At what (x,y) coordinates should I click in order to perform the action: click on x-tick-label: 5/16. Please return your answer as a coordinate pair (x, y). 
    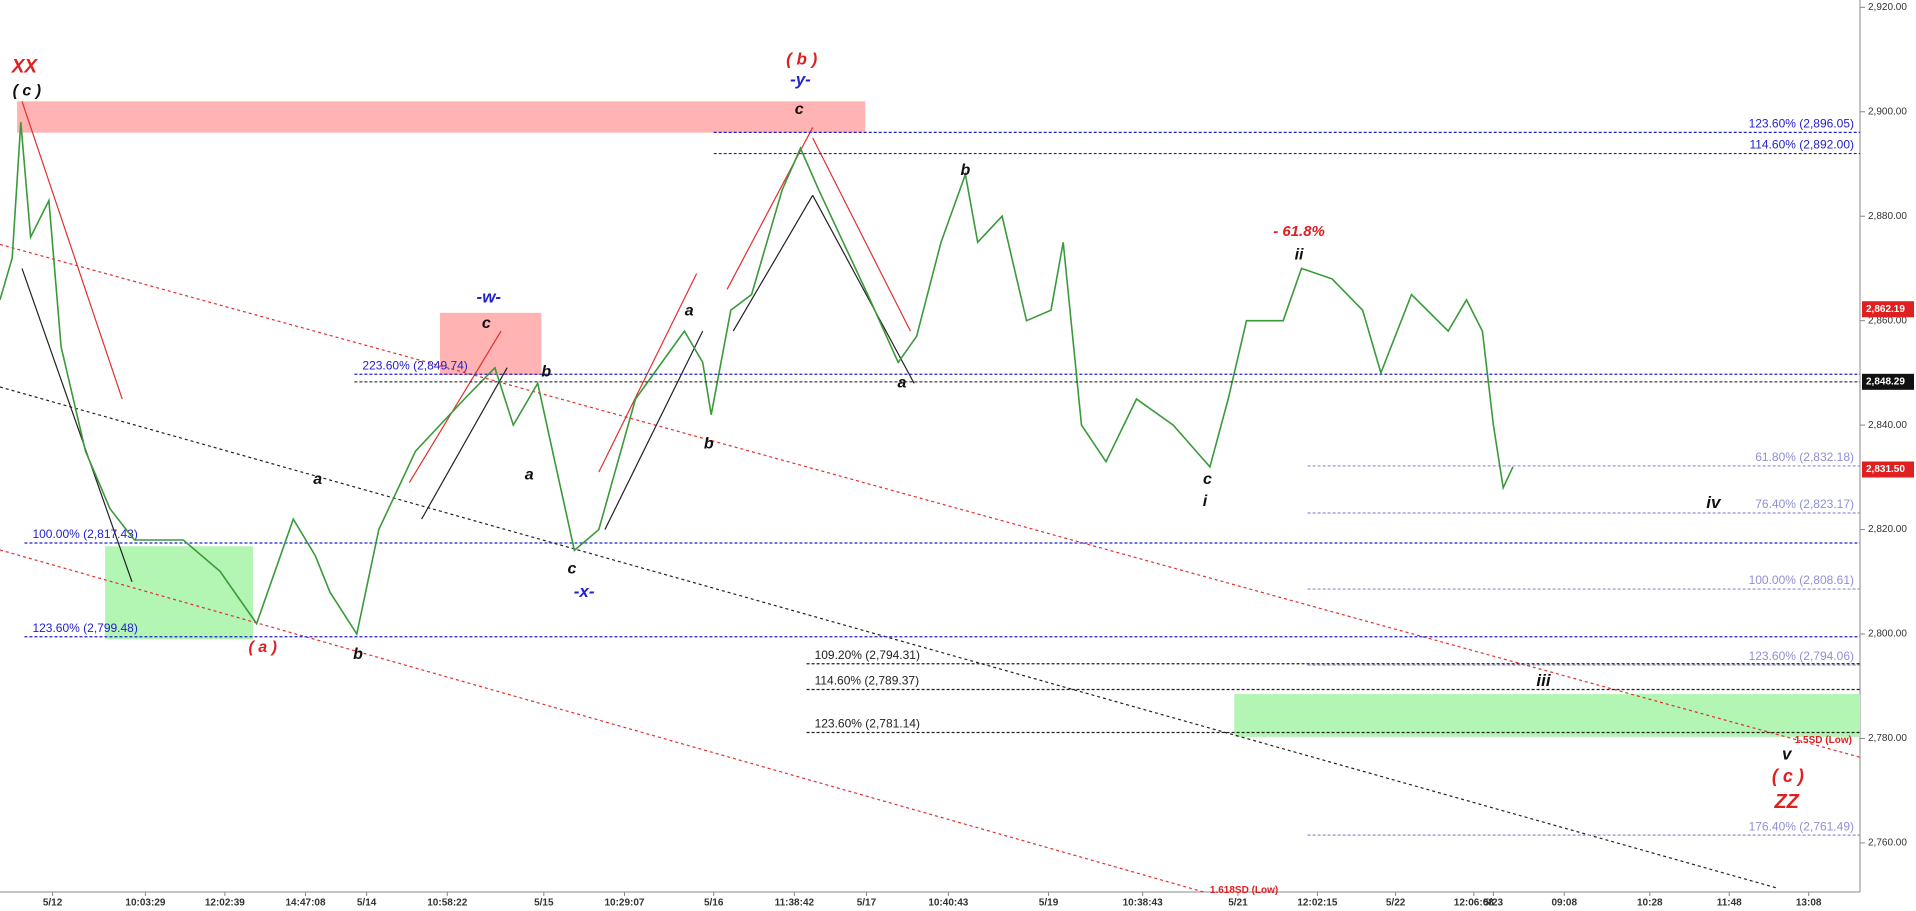
    Looking at the image, I should click on (714, 903).